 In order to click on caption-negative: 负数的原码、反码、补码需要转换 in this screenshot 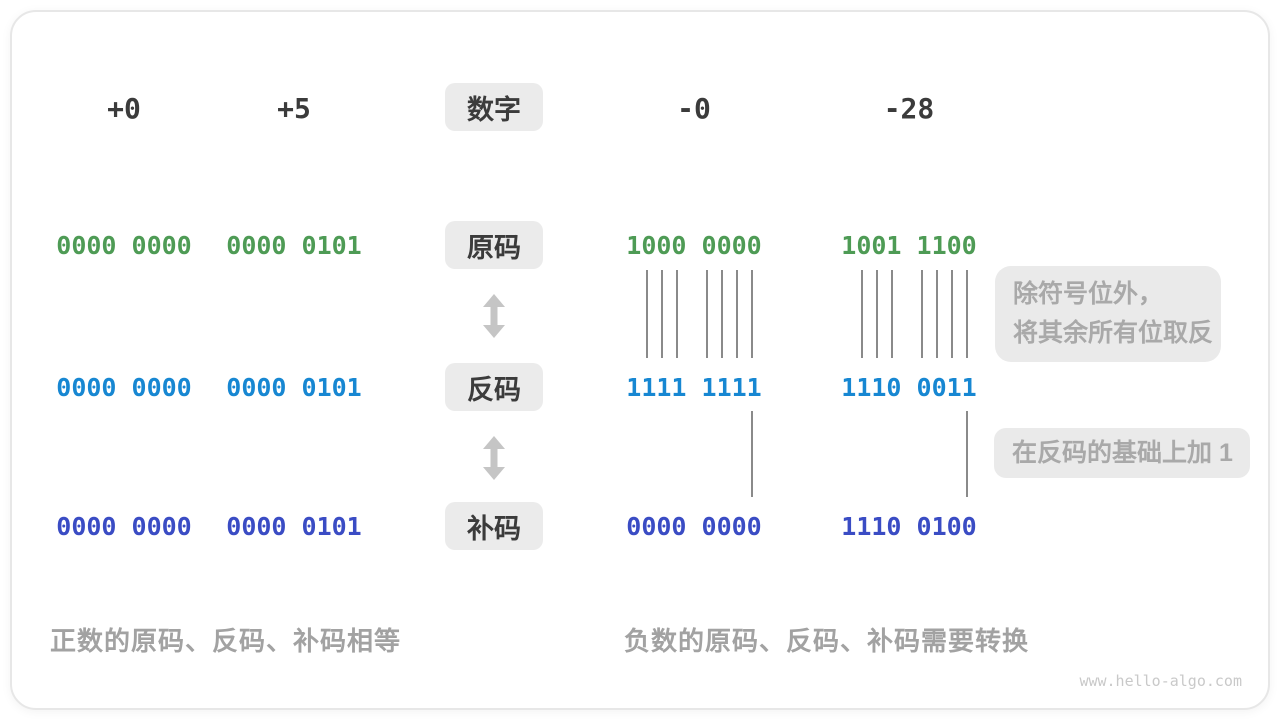, I will do `click(827, 641)`.